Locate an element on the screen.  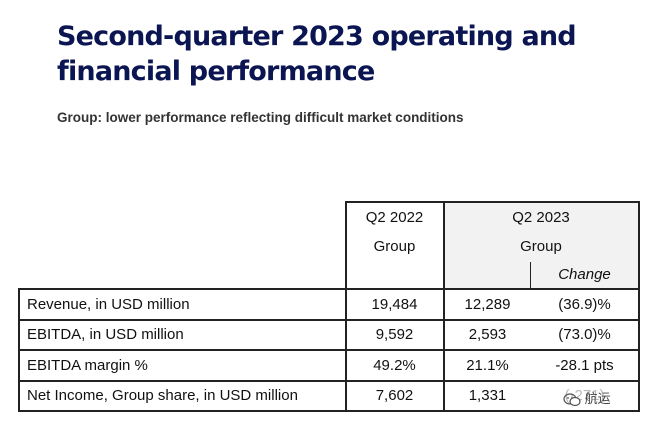
row-left-border is located at coordinates (19, 349).